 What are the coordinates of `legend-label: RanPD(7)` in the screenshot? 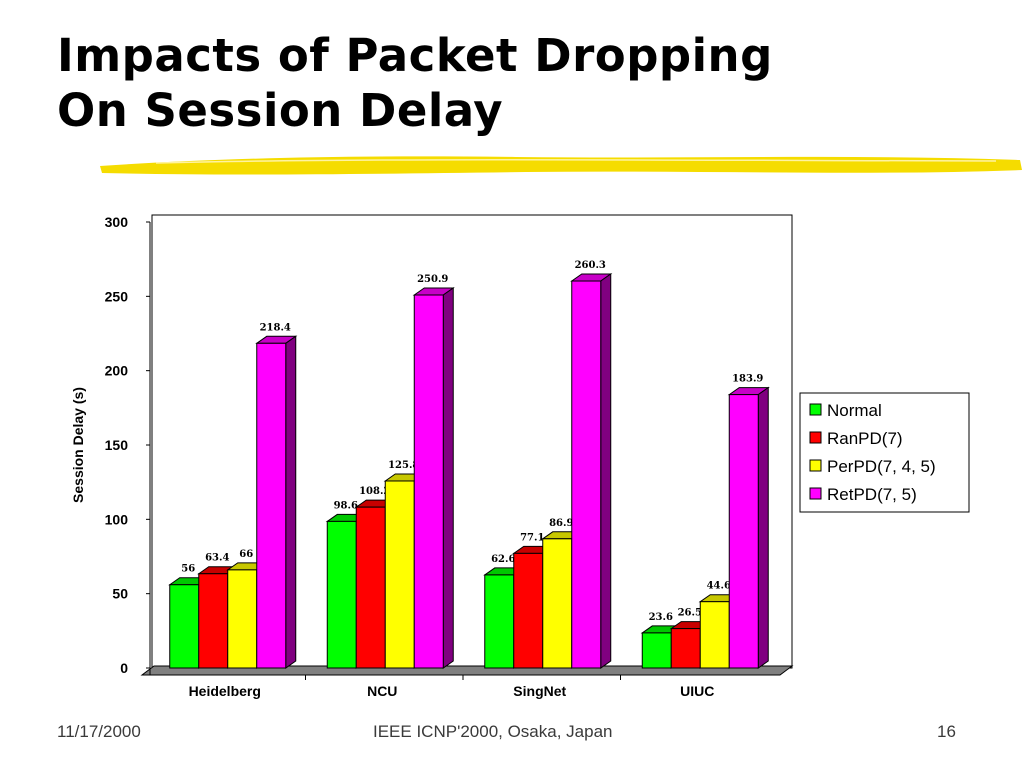 It's located at (865, 438).